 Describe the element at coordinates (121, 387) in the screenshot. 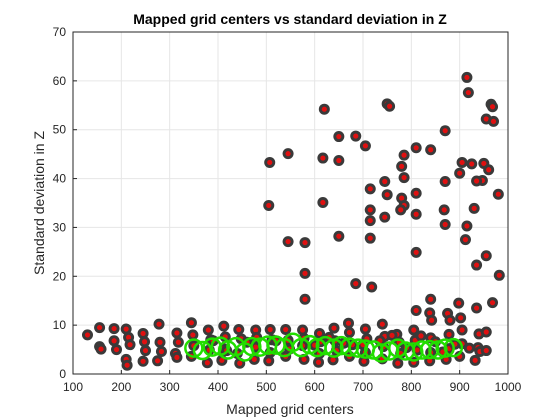

I see `x-tick-label: 200` at that location.